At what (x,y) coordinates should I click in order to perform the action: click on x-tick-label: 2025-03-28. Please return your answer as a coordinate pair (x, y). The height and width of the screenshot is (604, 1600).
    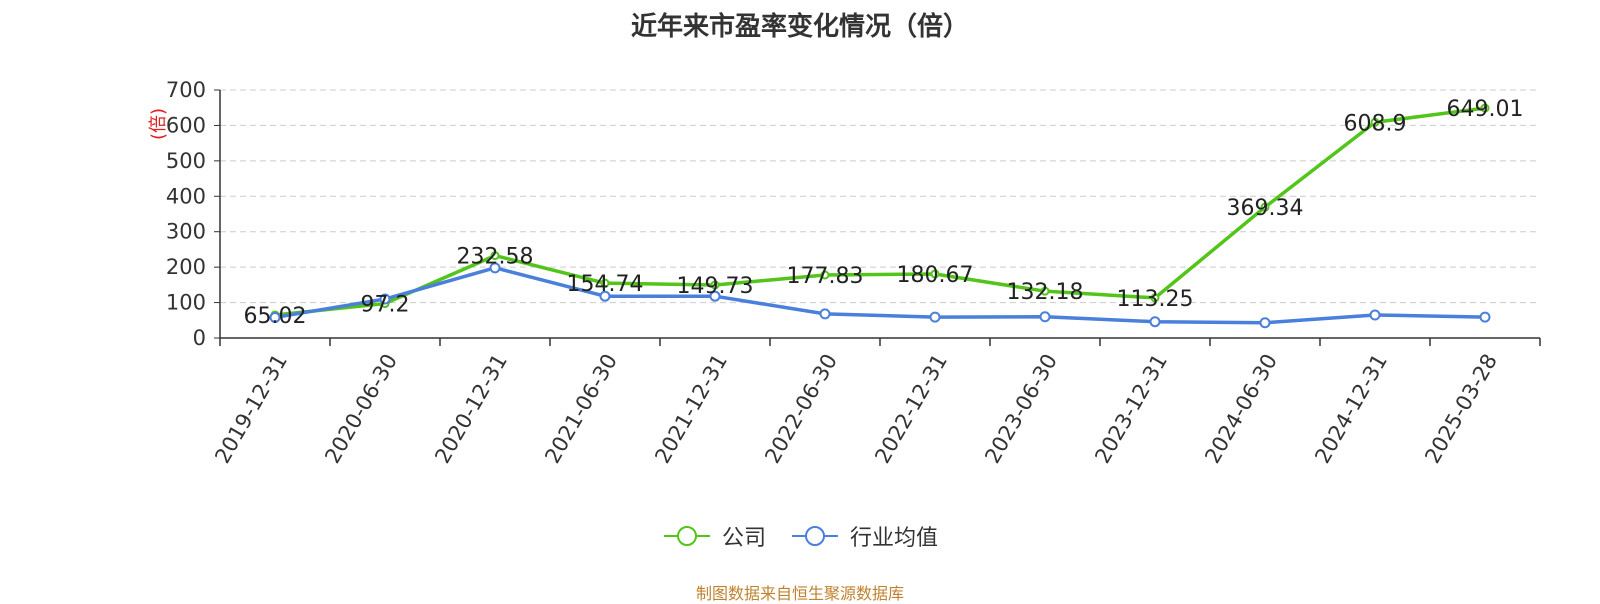
    Looking at the image, I should click on (1461, 409).